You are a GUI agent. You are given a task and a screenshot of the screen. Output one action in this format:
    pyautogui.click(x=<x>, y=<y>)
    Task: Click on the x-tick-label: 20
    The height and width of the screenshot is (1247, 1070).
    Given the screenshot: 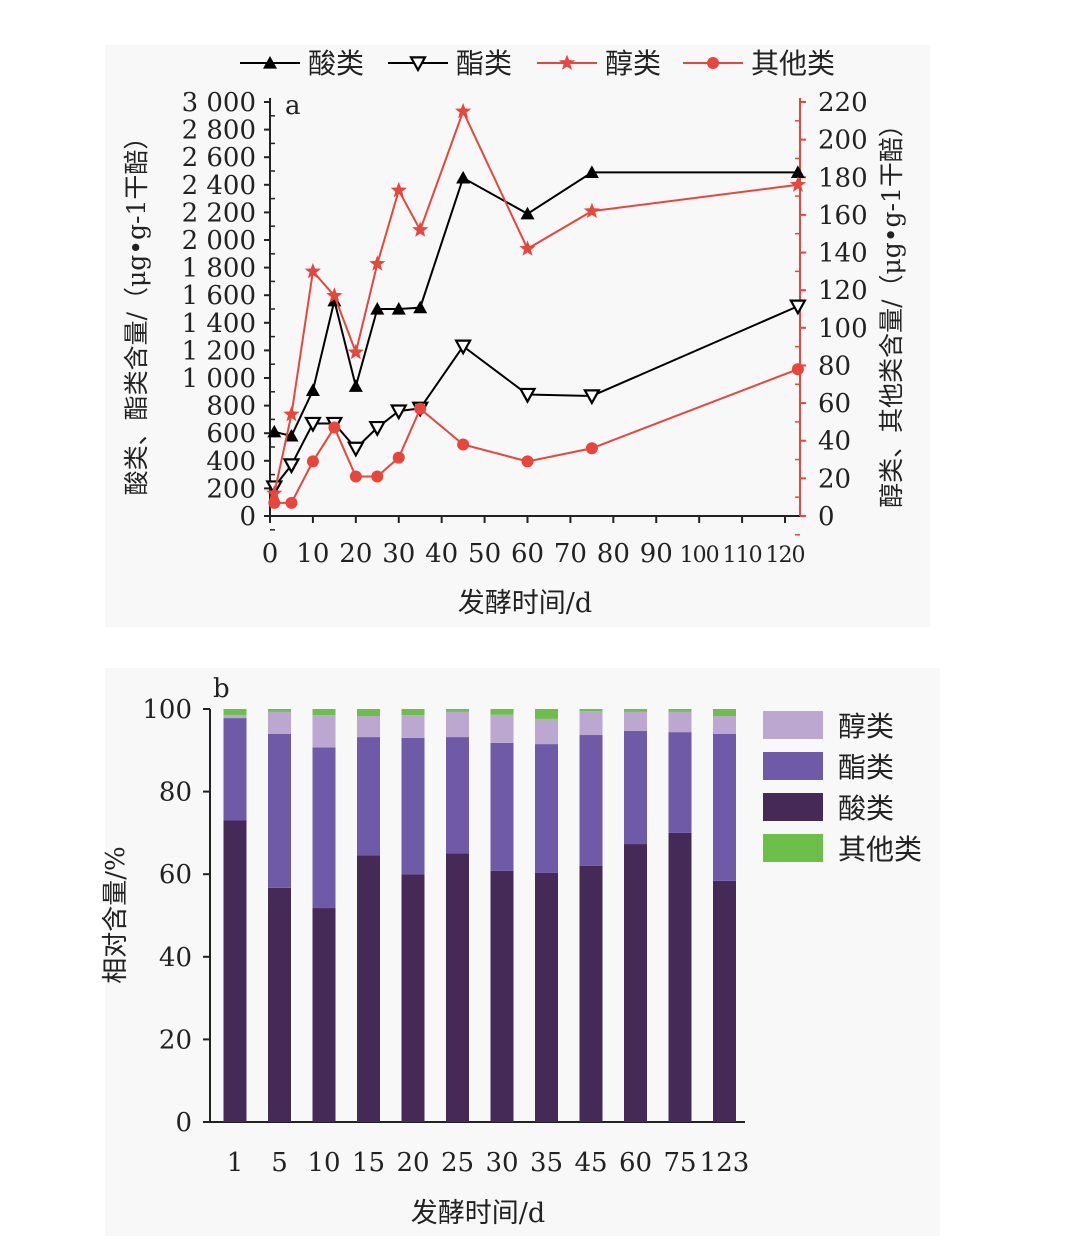 What is the action you would take?
    pyautogui.click(x=355, y=554)
    